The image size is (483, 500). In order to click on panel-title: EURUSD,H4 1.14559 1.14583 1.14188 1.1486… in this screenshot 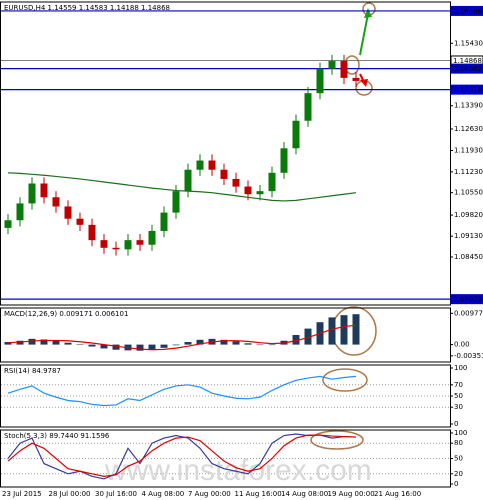, I will do `click(87, 8)`.